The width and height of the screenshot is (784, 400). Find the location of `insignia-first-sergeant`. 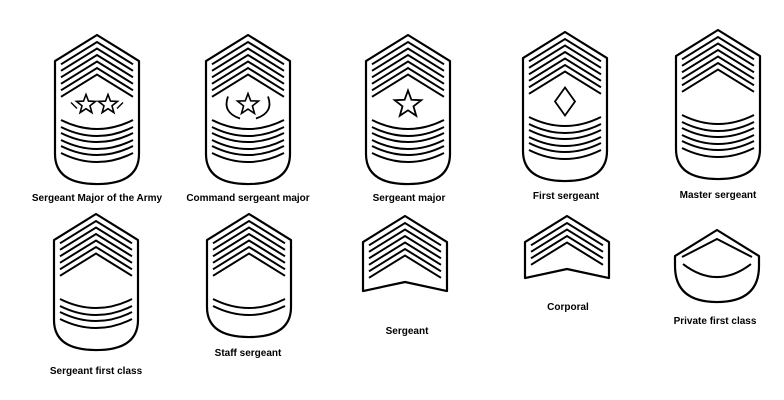

insignia-first-sergeant is located at coordinates (565, 106).